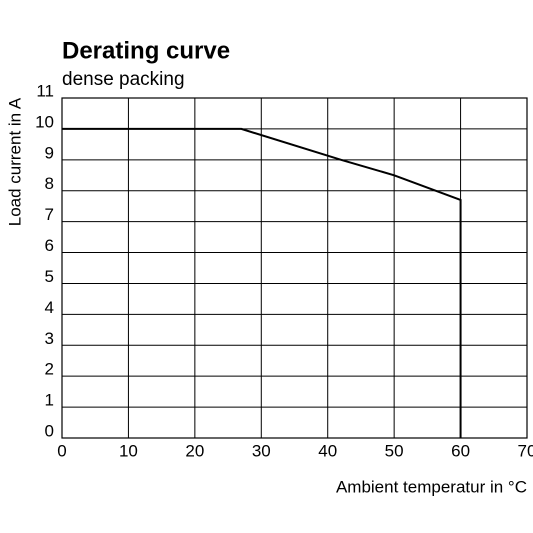 The width and height of the screenshot is (533, 533). Describe the element at coordinates (525, 450) in the screenshot. I see `x-tick-label: 70` at that location.